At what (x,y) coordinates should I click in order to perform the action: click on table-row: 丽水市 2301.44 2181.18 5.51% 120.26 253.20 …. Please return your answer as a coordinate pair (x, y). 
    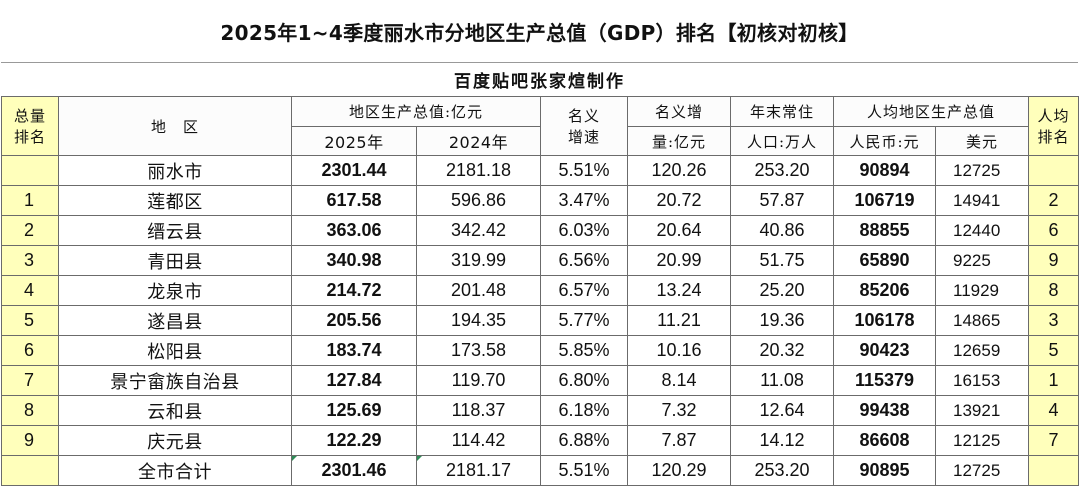
    Looking at the image, I should click on (540, 170).